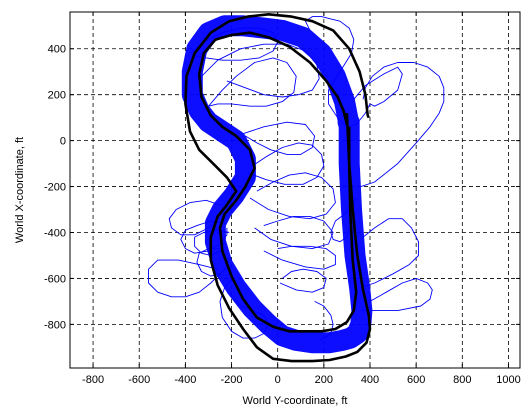 This screenshot has height=413, width=528. Describe the element at coordinates (93, 380) in the screenshot. I see `x-tick-label: -800` at that location.